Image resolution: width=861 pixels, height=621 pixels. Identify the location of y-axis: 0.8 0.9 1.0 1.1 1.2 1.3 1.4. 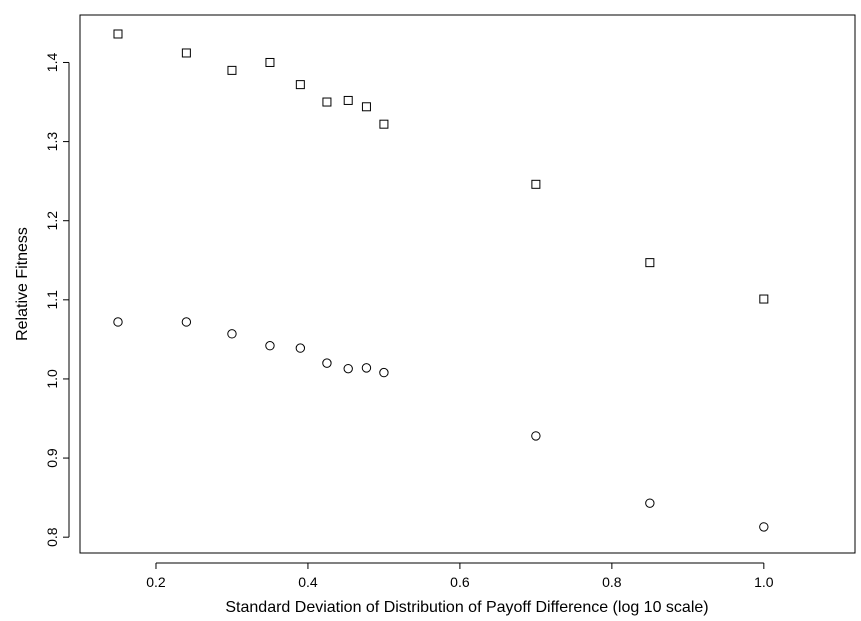
(57, 300).